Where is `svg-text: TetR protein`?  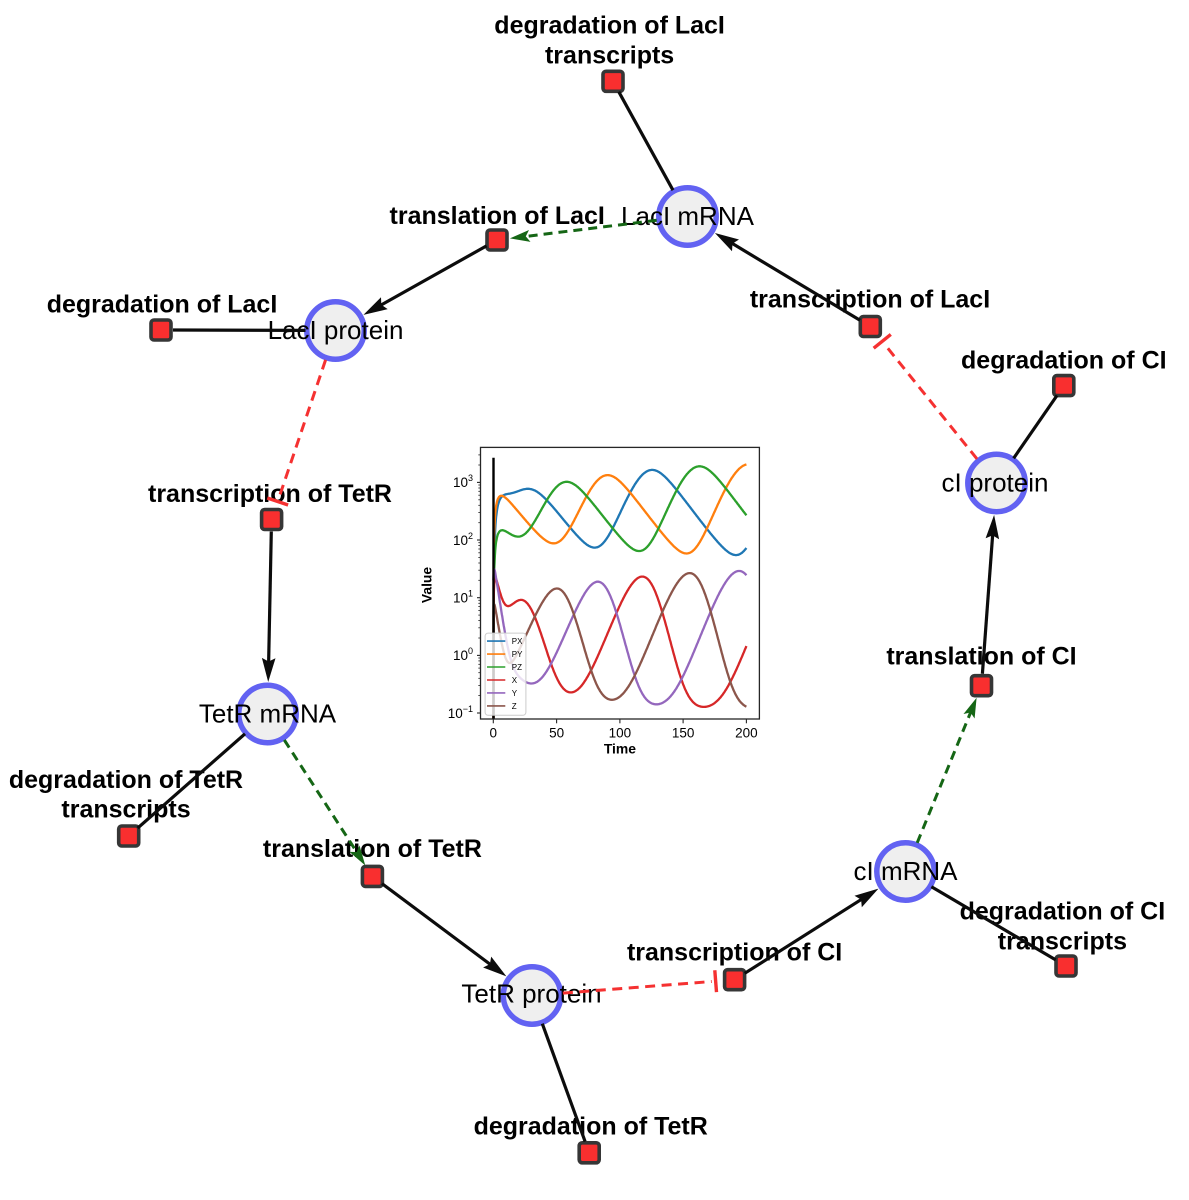
svg-text: TetR protein is located at coordinates (531, 994).